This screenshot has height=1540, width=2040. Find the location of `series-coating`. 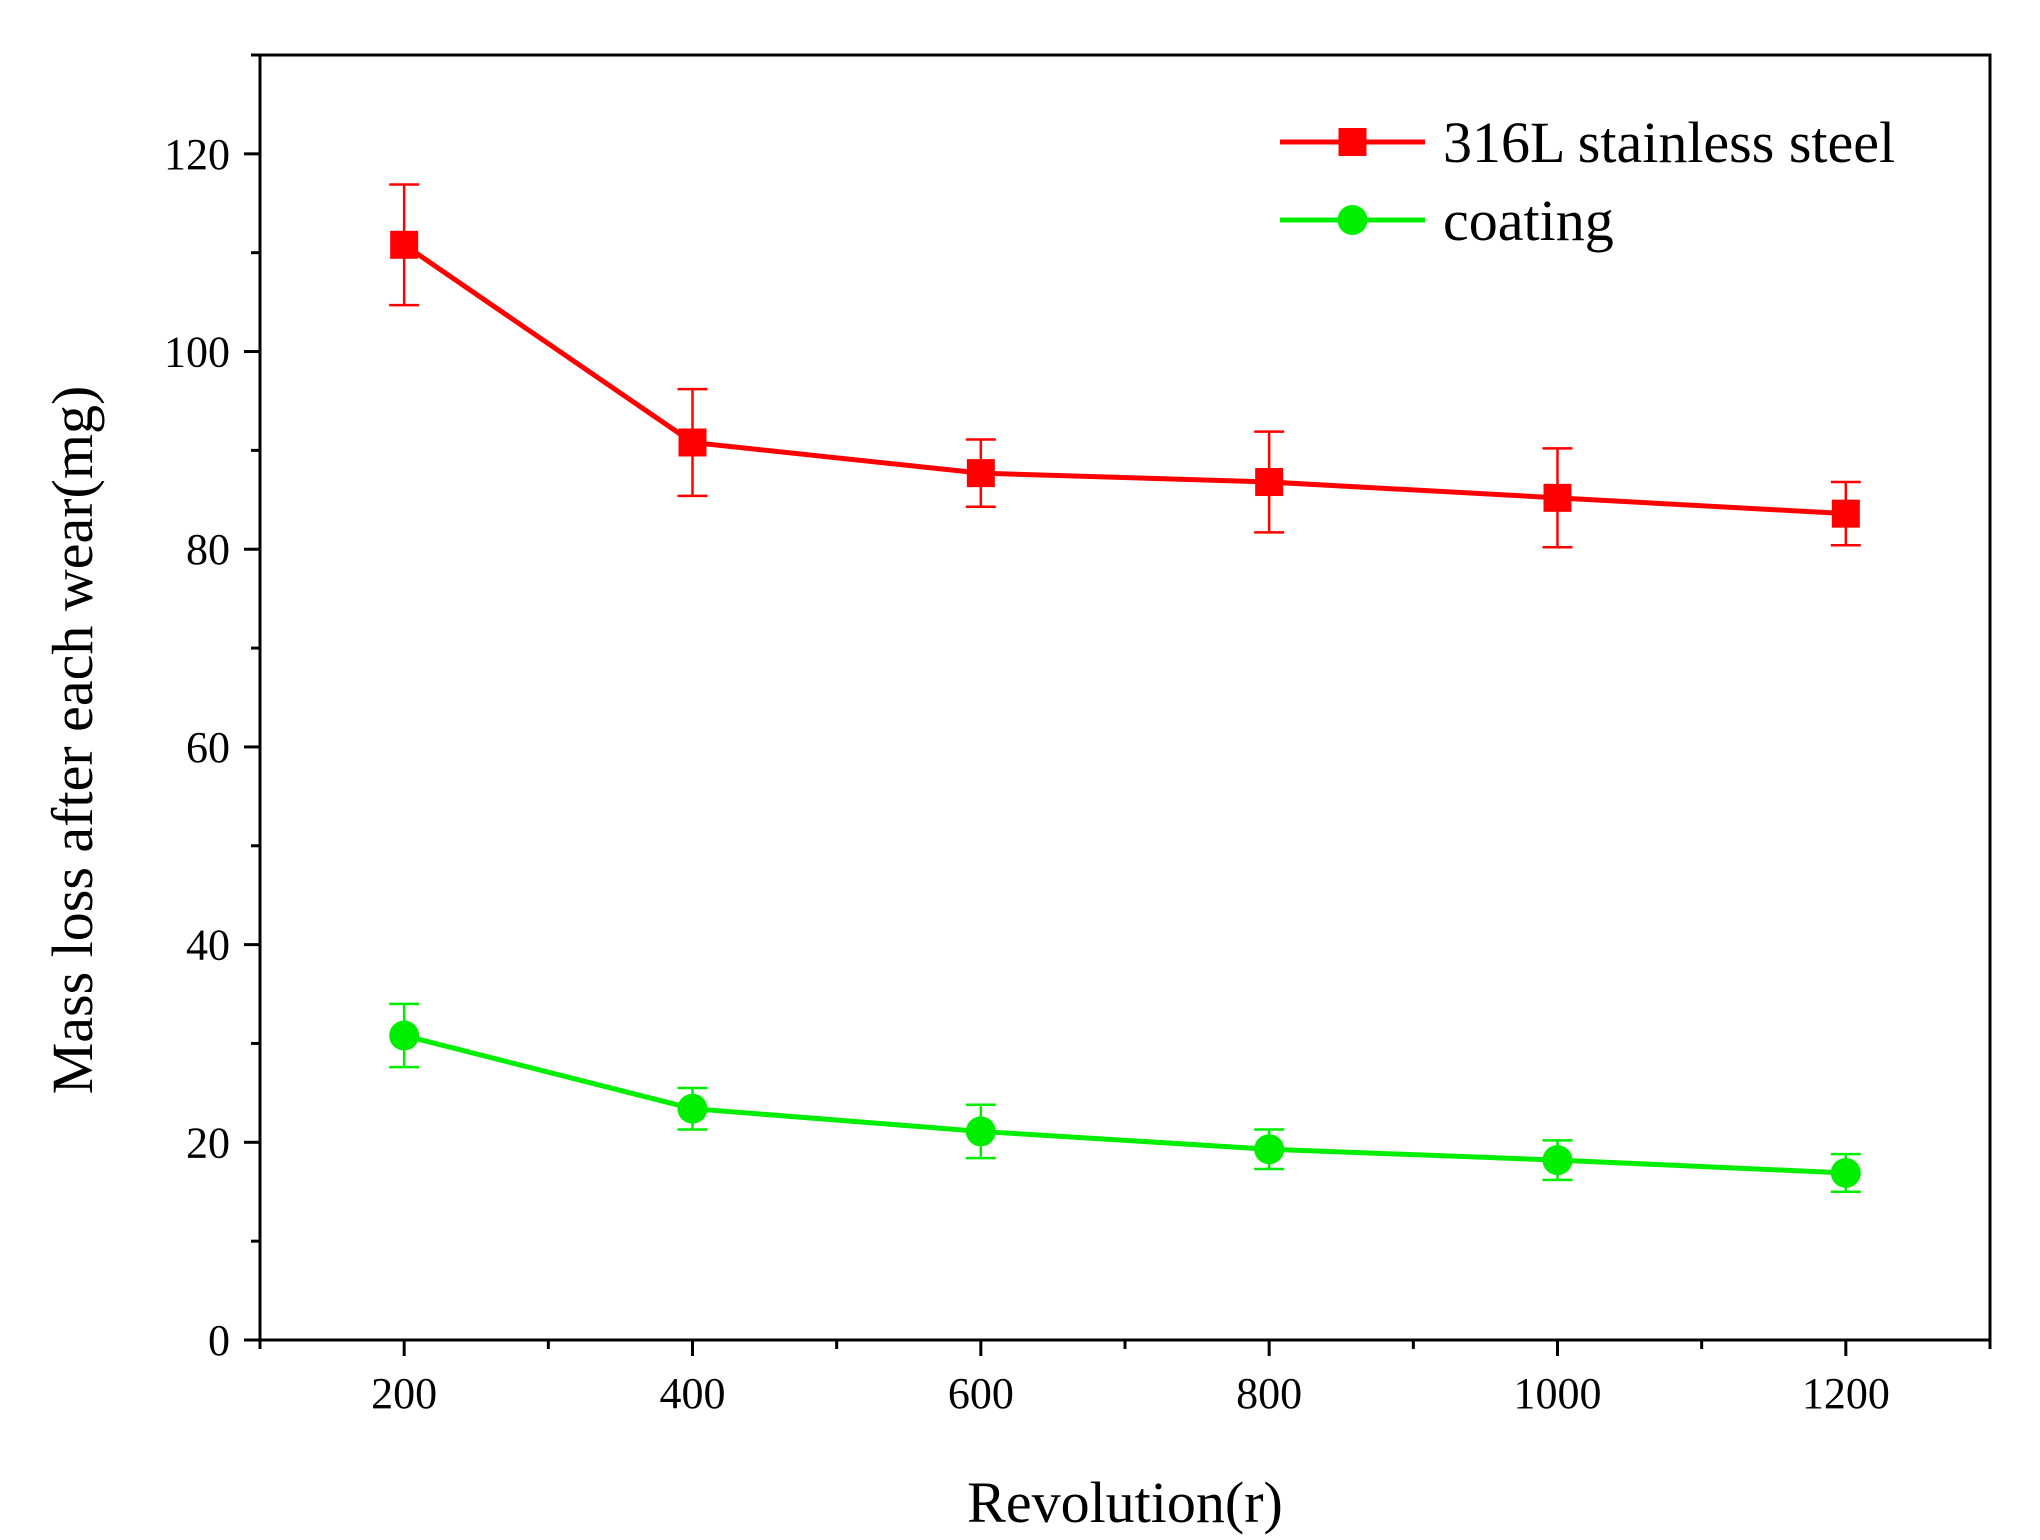

series-coating is located at coordinates (1125, 1097).